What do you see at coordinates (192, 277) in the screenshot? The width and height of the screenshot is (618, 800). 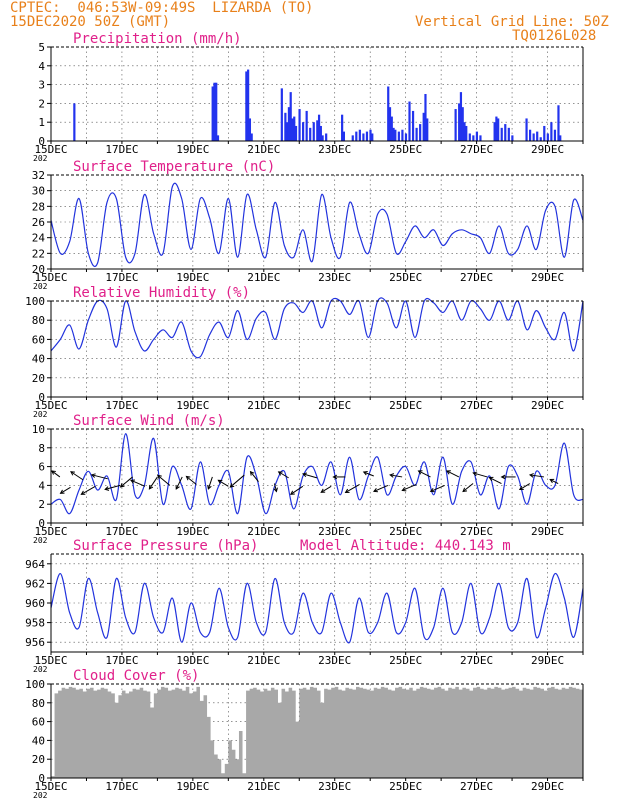 I see `x-tick-label: 19DEC` at bounding box center [192, 277].